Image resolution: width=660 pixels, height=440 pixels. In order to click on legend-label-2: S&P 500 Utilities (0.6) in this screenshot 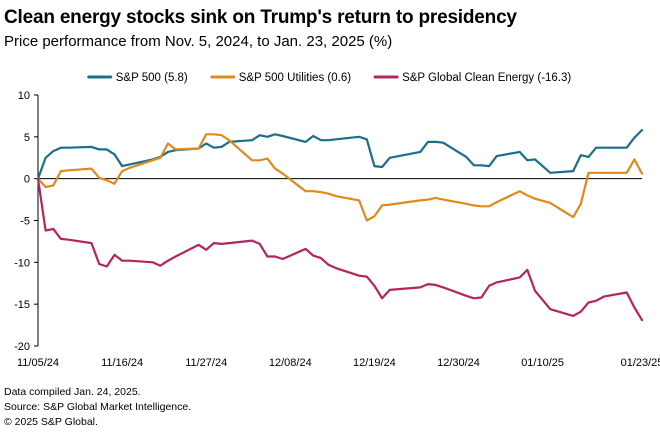, I will do `click(295, 78)`.